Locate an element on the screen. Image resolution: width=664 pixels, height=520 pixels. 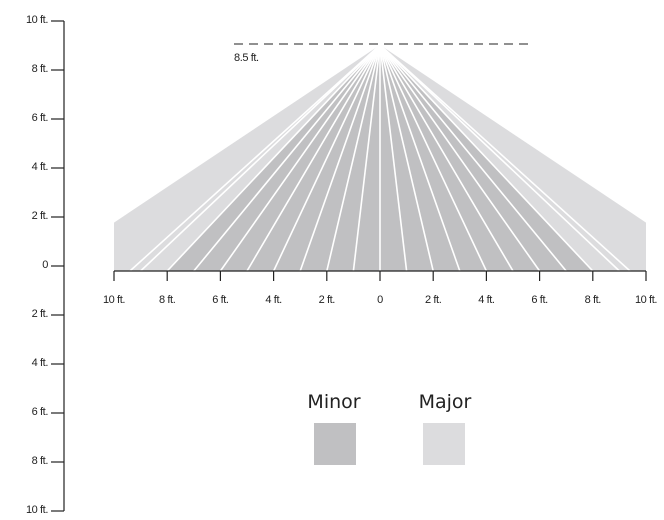
legend: Minor Major is located at coordinates (389, 428).